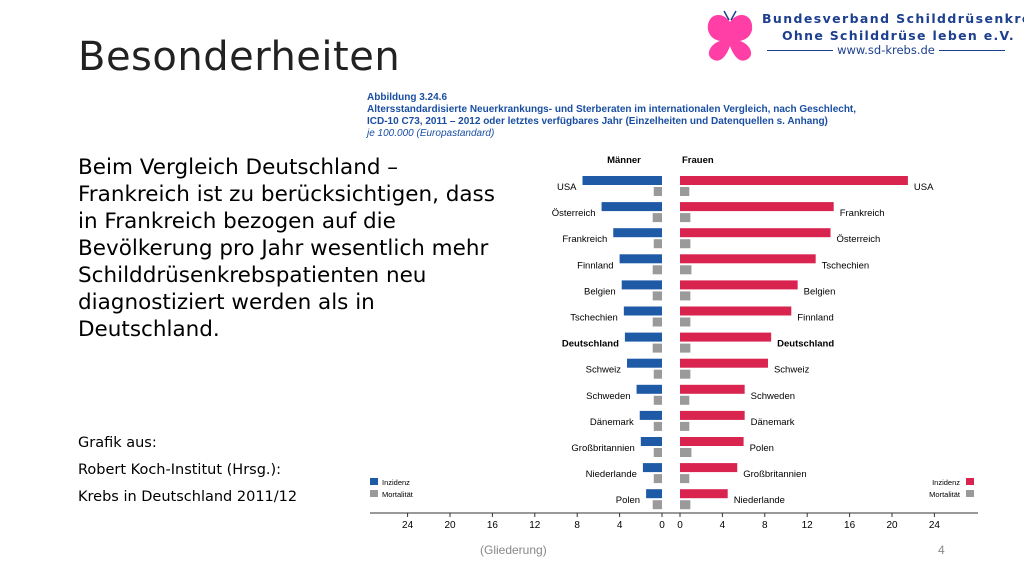  I want to click on logo-url-text: www.sd-krebs.de, so click(886, 50).